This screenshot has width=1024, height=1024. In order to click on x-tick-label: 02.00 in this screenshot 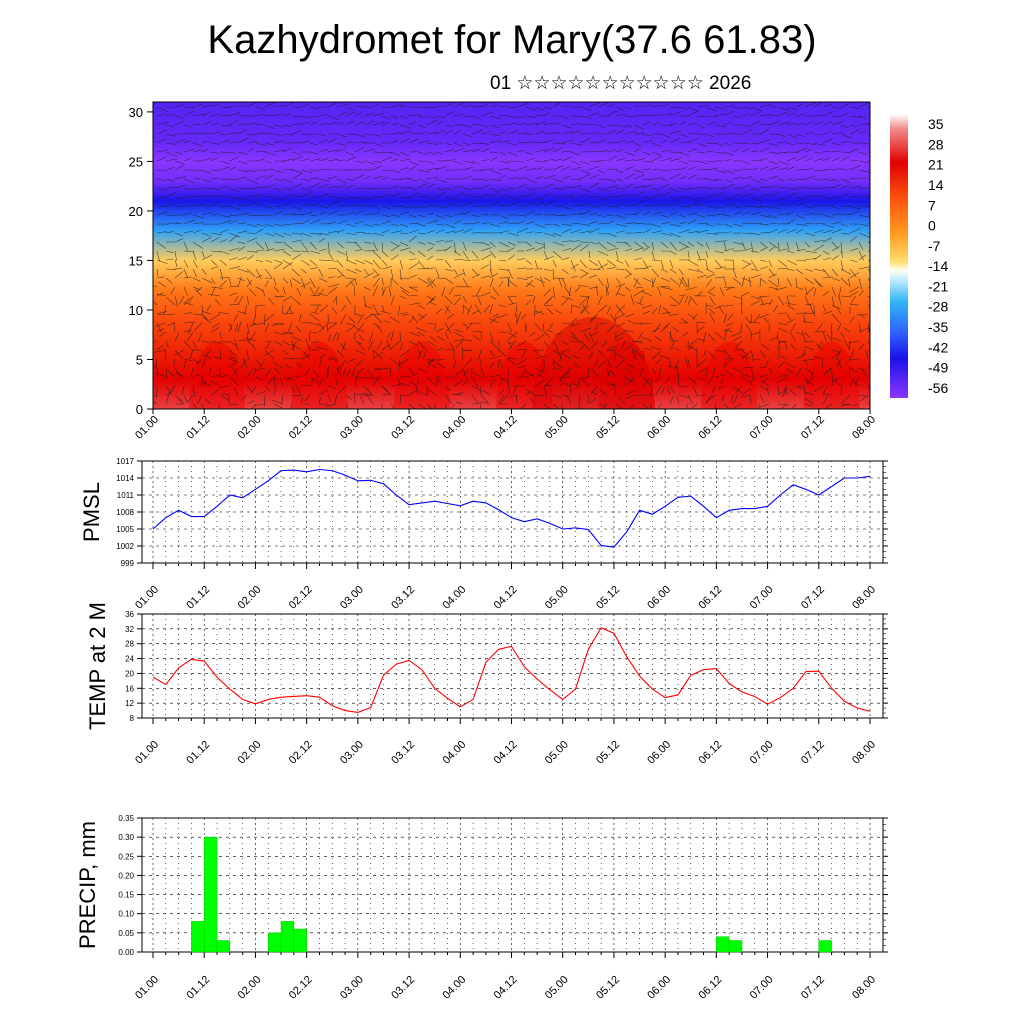, I will do `click(250, 598)`.